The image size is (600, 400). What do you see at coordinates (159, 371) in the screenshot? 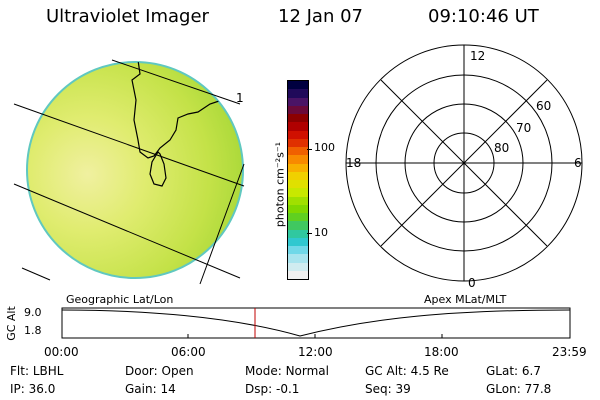
I see `status-door: Door: Open` at bounding box center [159, 371].